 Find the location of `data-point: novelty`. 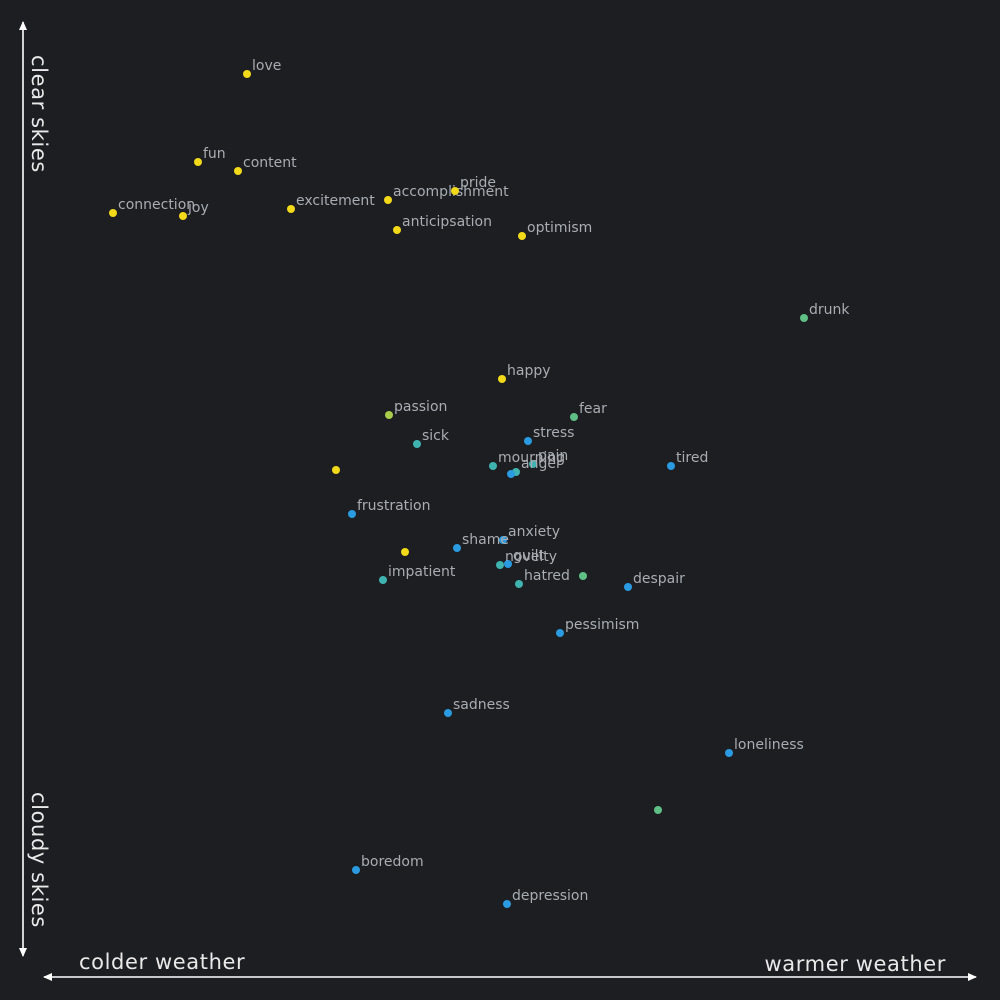

data-point: novelty is located at coordinates (526, 559).